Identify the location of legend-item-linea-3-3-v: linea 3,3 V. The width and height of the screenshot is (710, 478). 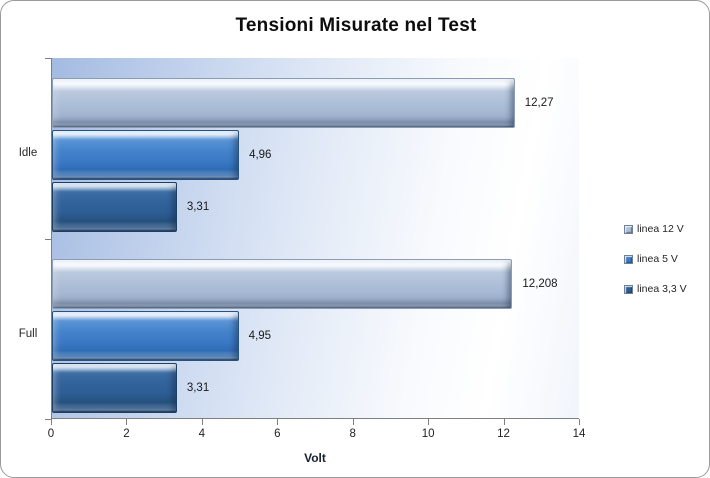
(666, 289).